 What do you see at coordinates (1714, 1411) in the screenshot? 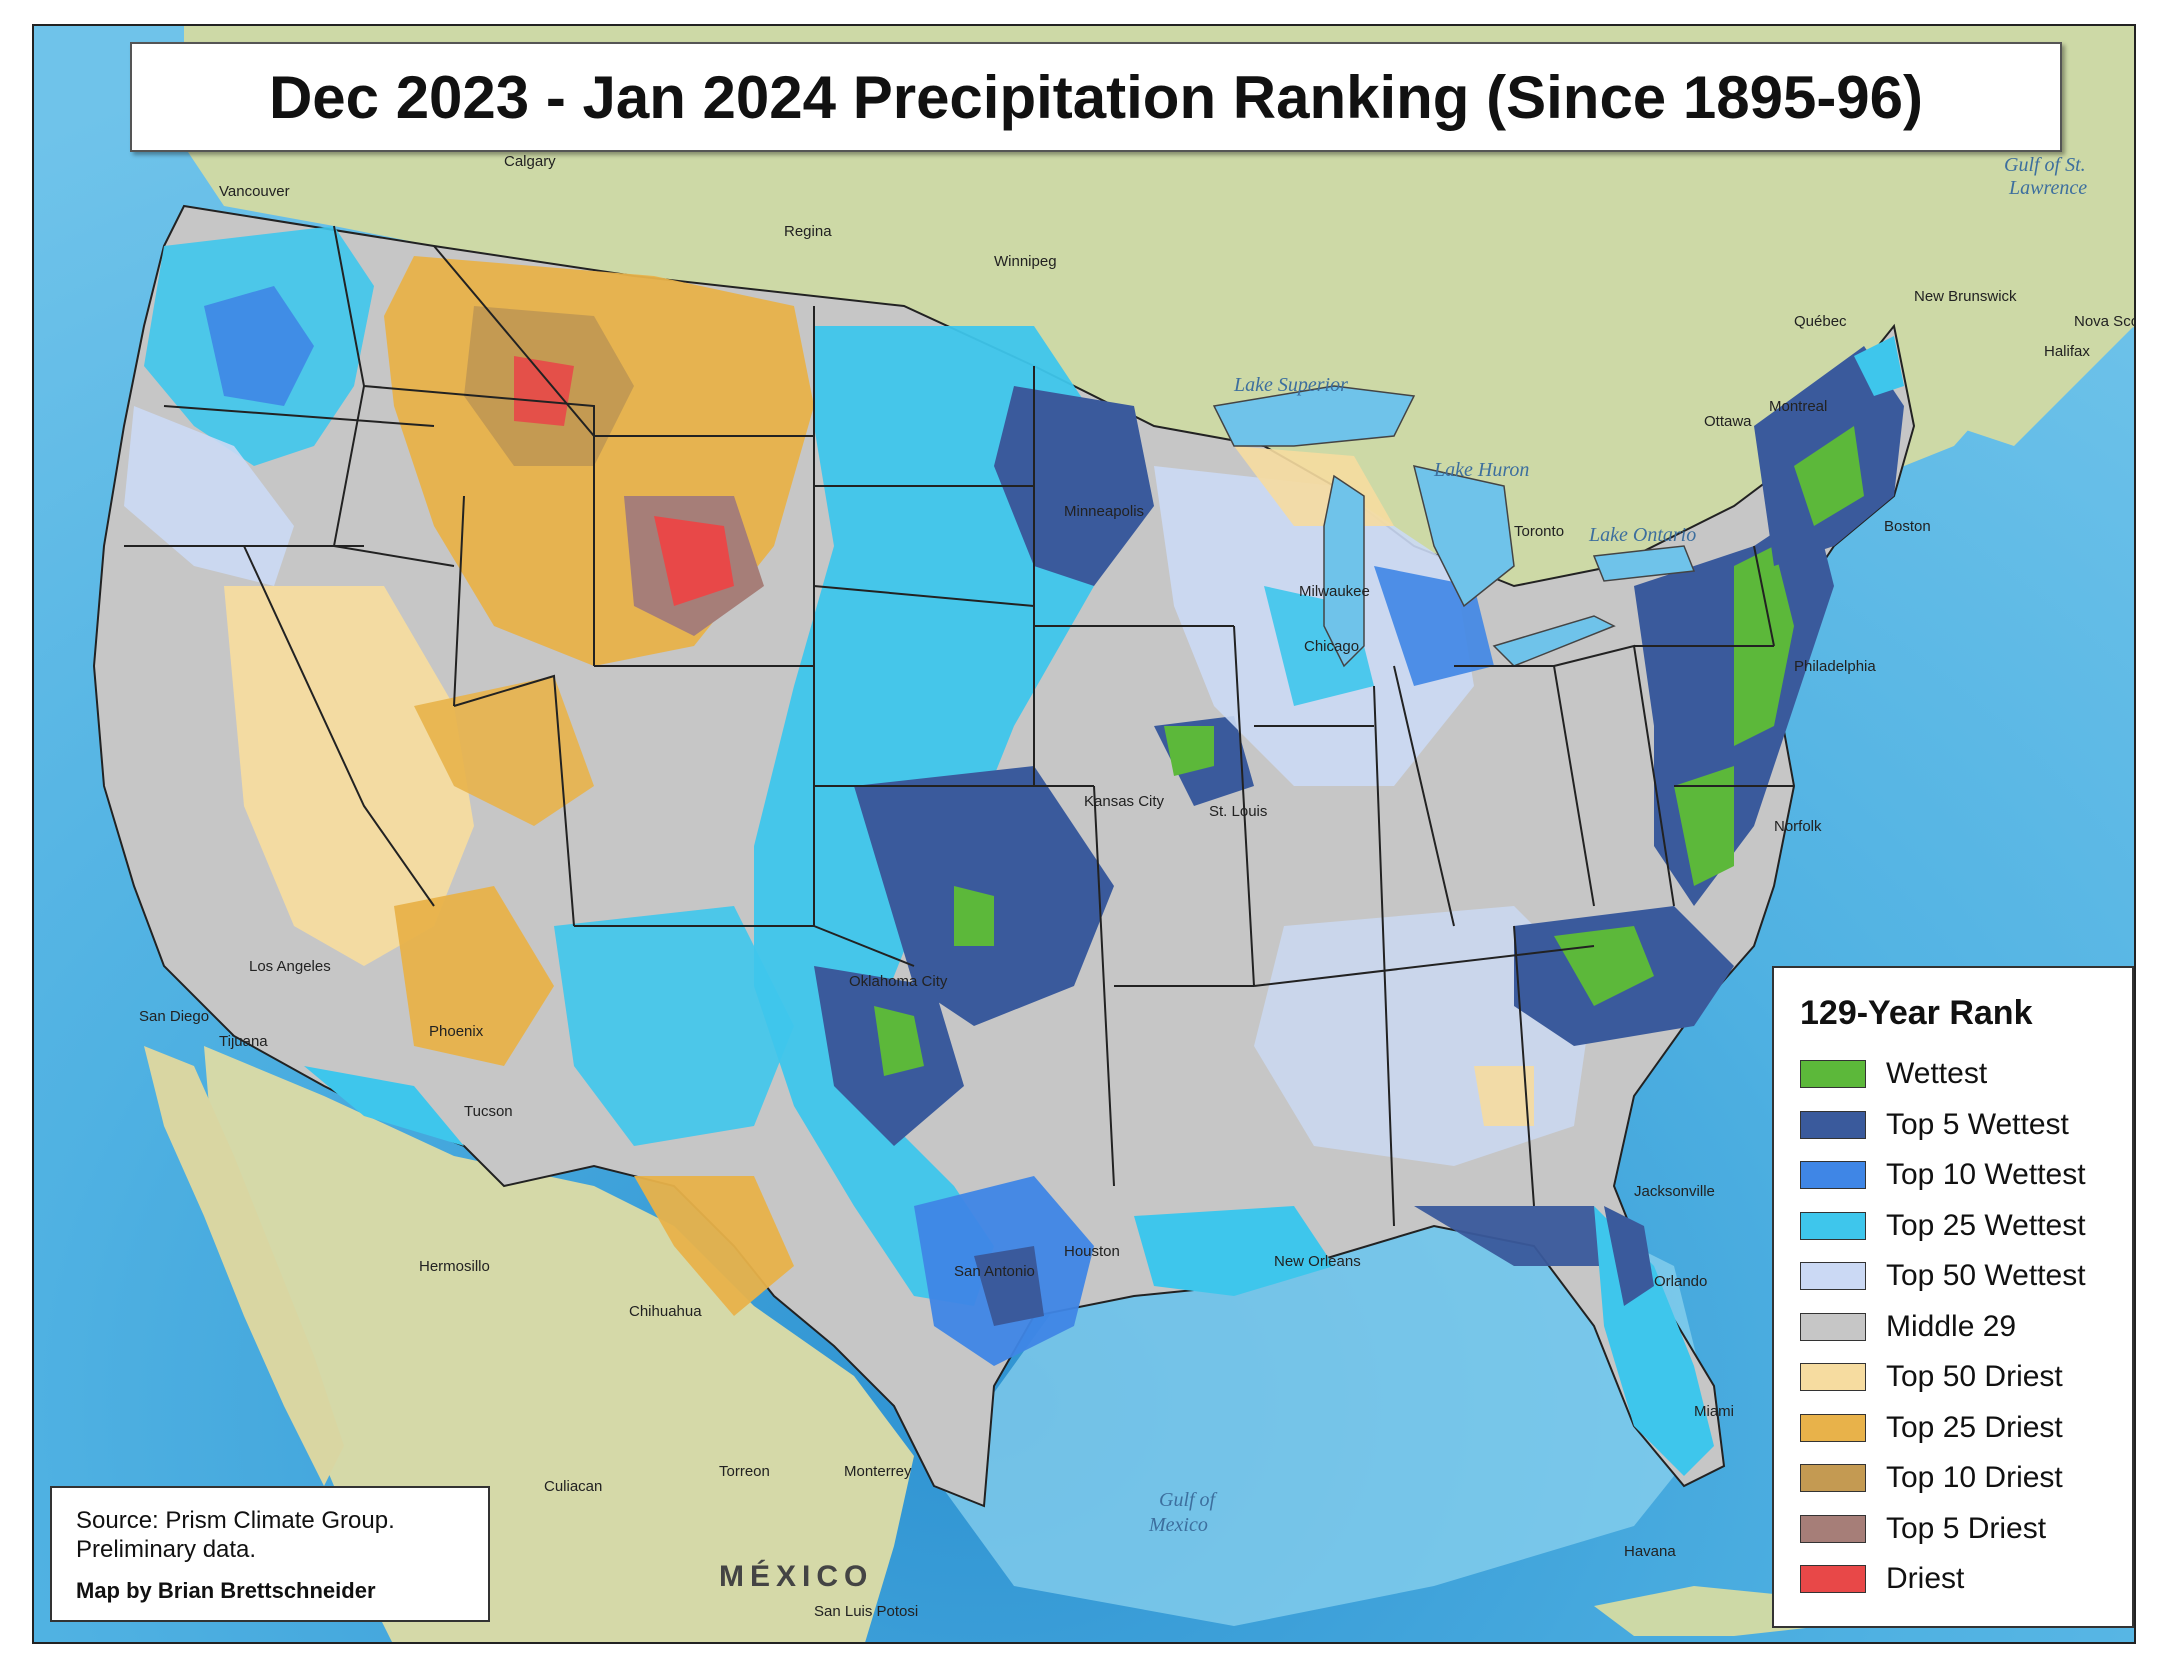
I see `city-label: Miami` at bounding box center [1714, 1411].